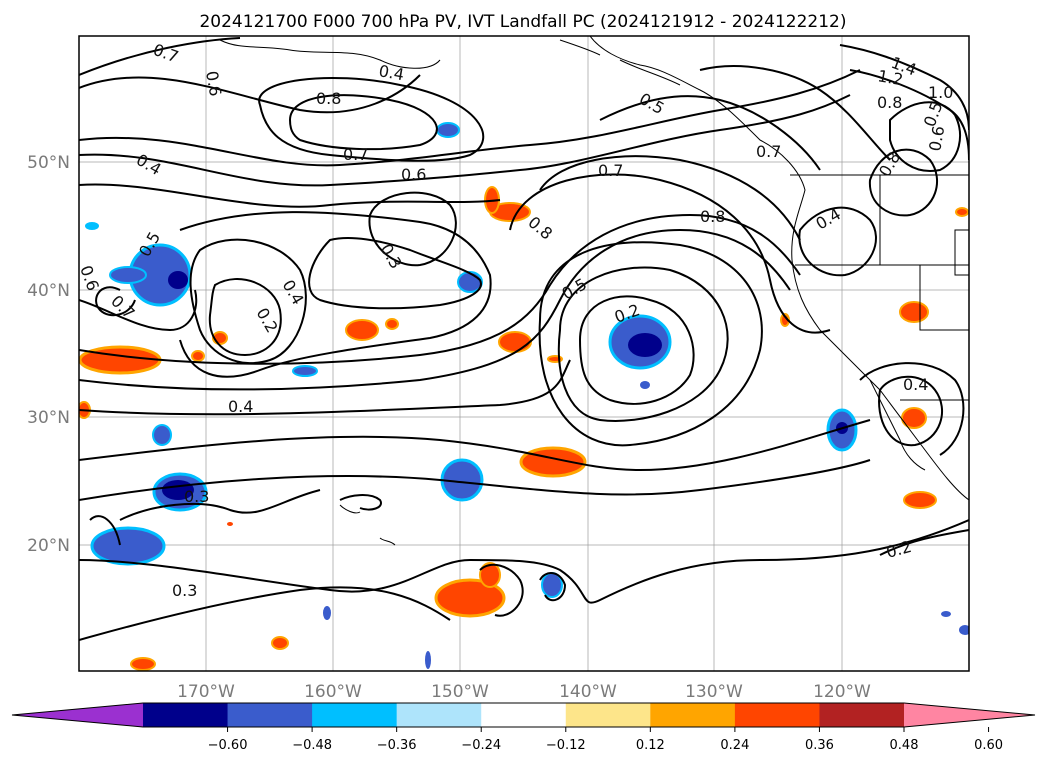  Describe the element at coordinates (481, 745) in the screenshot. I see `colorbar-tick-label: −0.24` at that location.